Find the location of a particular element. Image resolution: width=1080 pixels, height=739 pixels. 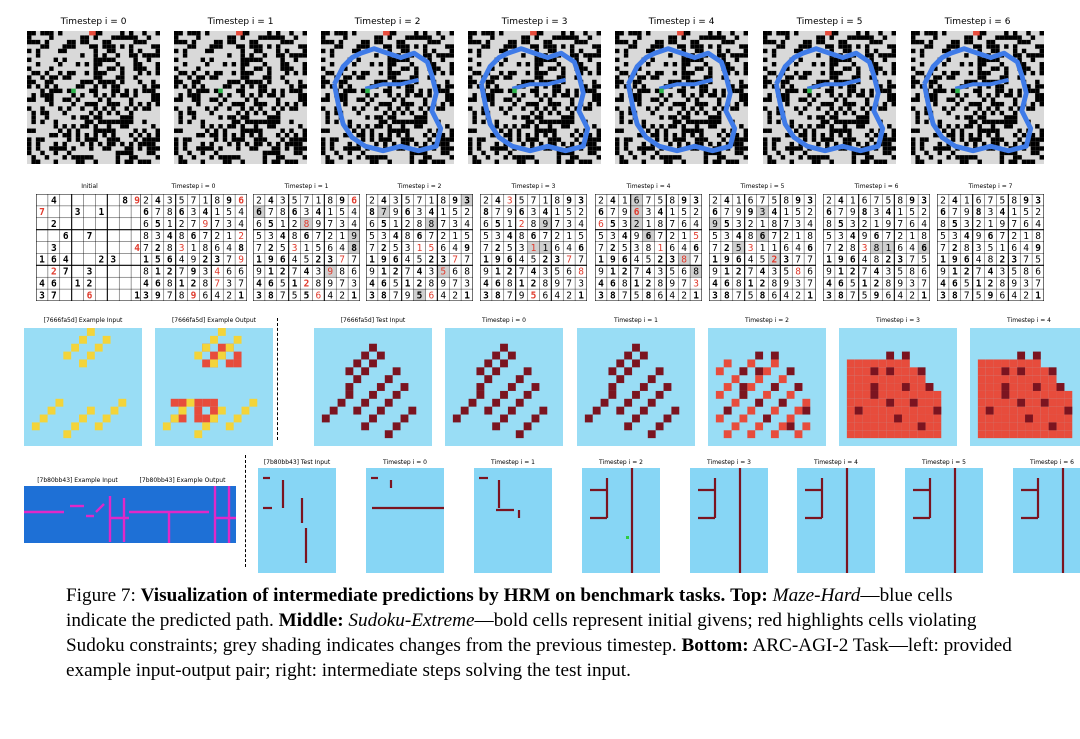

caption-top-text: —blue cells indicate the predicted path. is located at coordinates (509, 608).